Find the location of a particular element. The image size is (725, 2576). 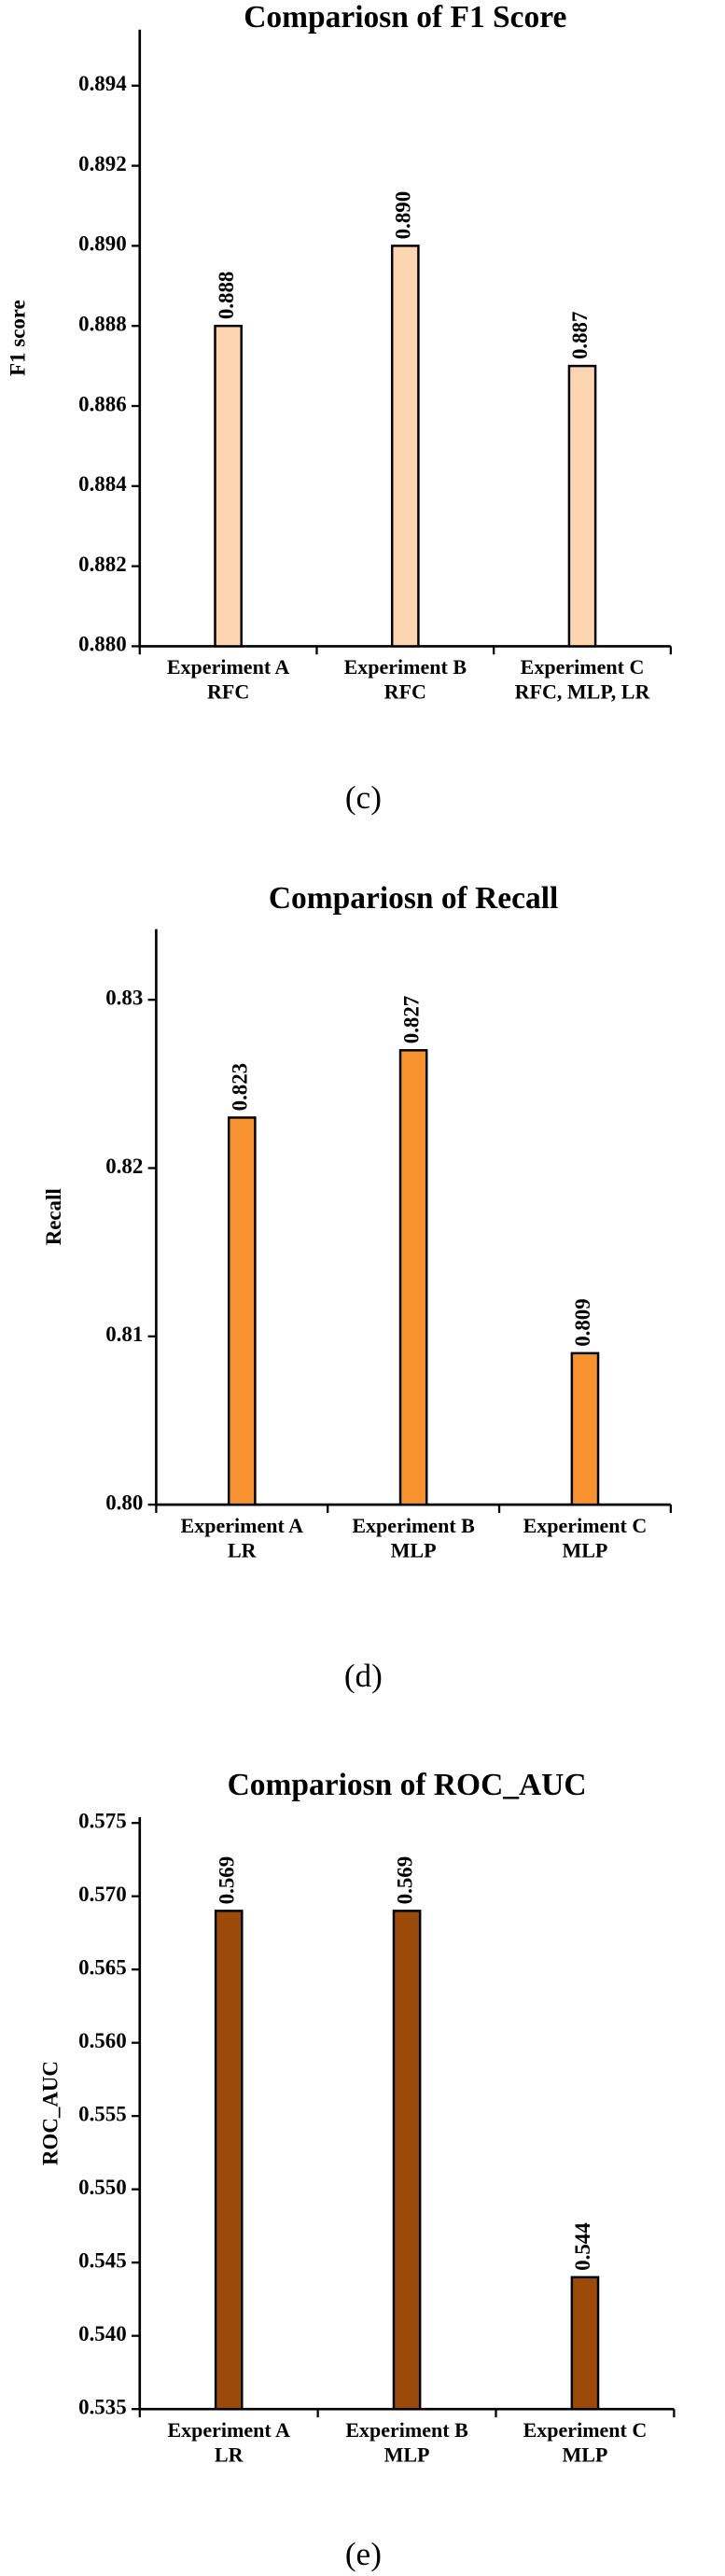

y-tick-label: 0.565 is located at coordinates (102, 1967).